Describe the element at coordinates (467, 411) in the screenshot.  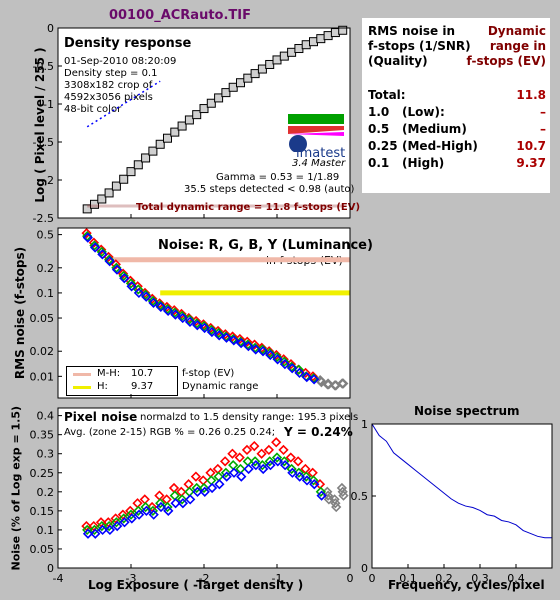
I see `spectrum-title: Noise spectrum` at that location.